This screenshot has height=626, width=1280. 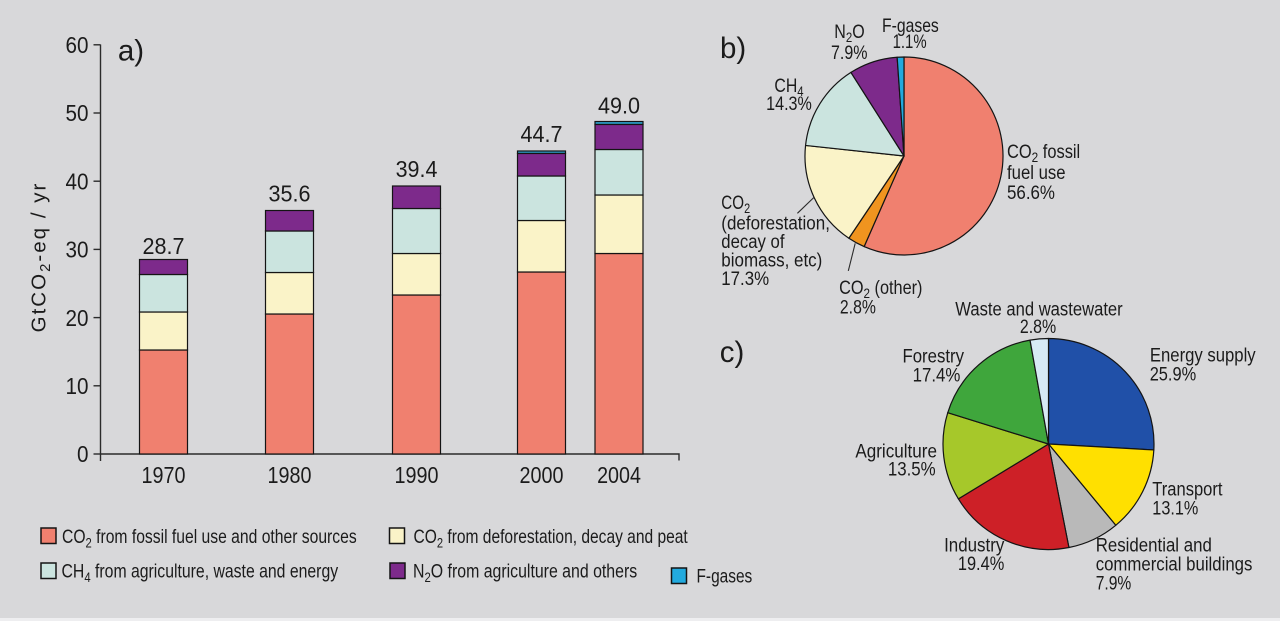 What do you see at coordinates (1173, 374) in the screenshot?
I see `svg-text: 25.9%` at bounding box center [1173, 374].